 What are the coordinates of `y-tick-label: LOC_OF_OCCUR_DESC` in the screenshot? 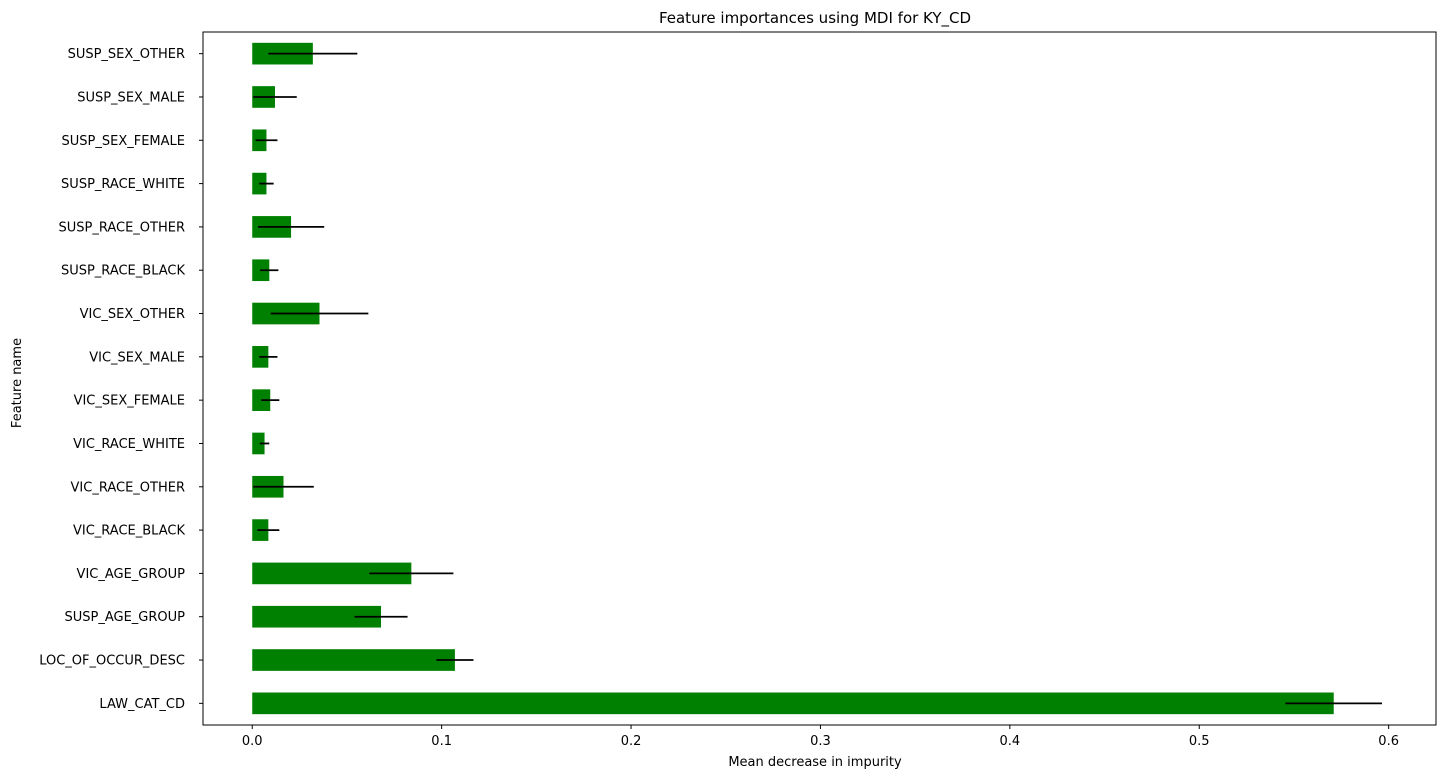 It's located at (112, 661).